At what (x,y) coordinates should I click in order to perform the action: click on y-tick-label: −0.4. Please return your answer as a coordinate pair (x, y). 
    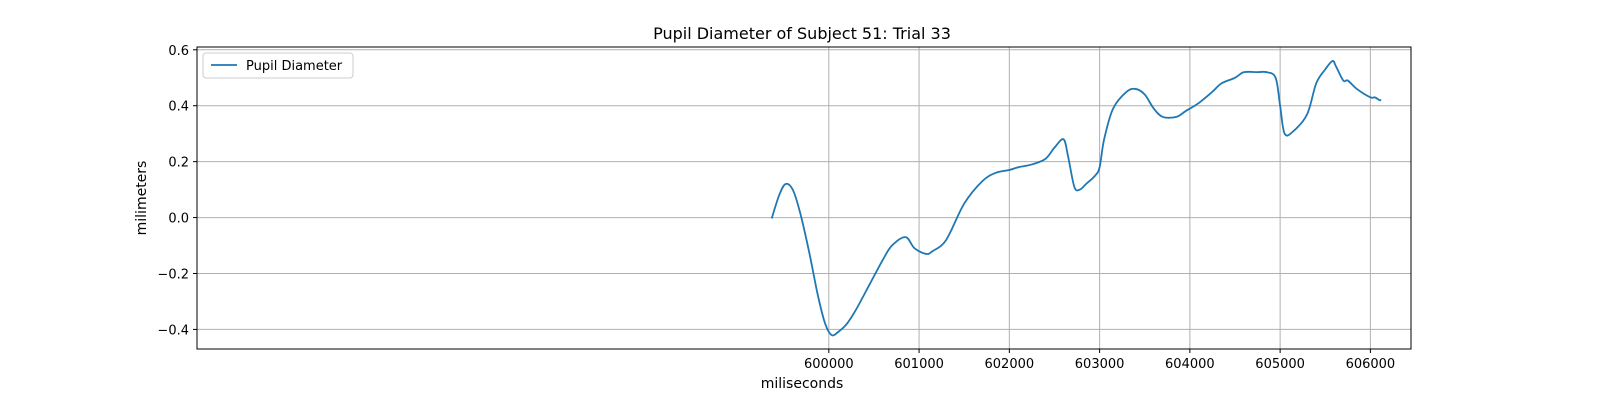
    Looking at the image, I should click on (173, 330).